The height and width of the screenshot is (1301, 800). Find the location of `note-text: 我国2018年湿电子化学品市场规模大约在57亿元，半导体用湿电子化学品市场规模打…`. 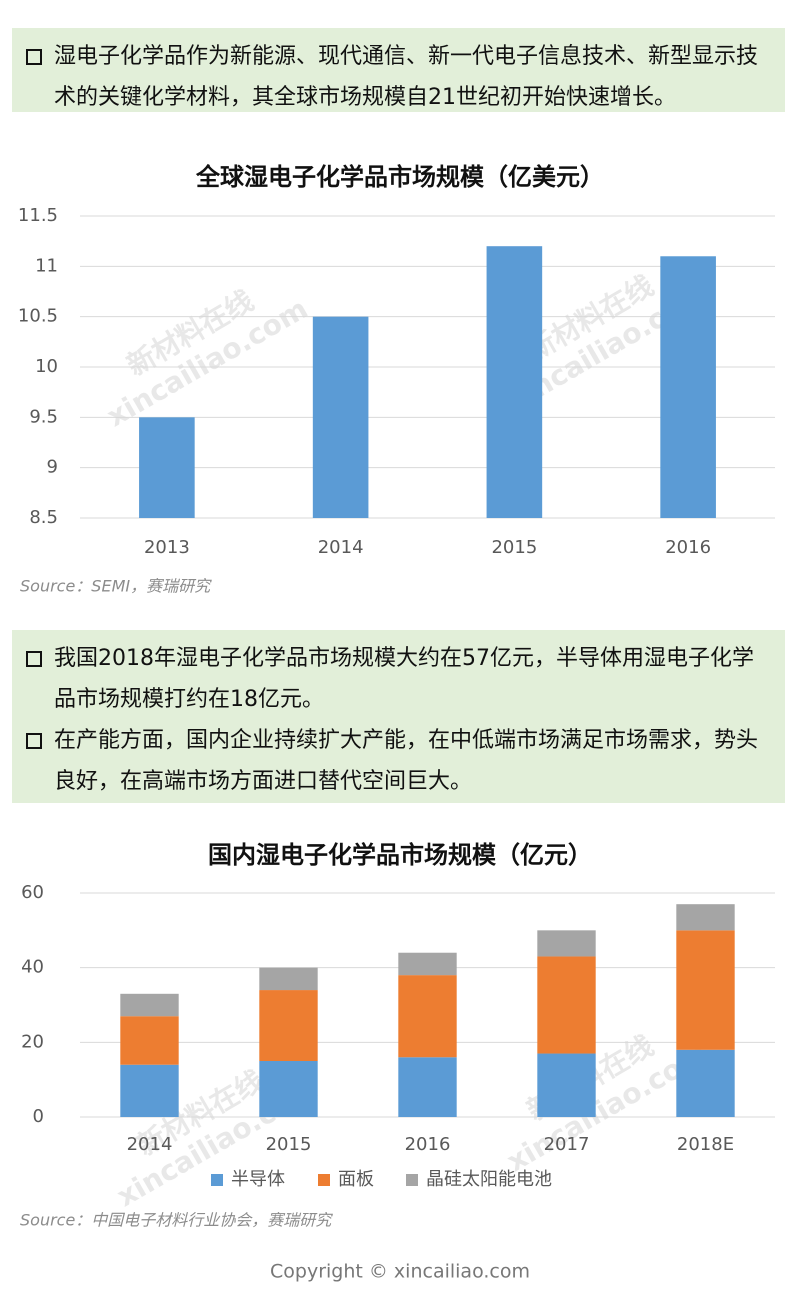

note-text: 我国2018年湿电子化学品市场规模大约在57亿元，半导体用湿电子化学品市场规模打… is located at coordinates (404, 679).